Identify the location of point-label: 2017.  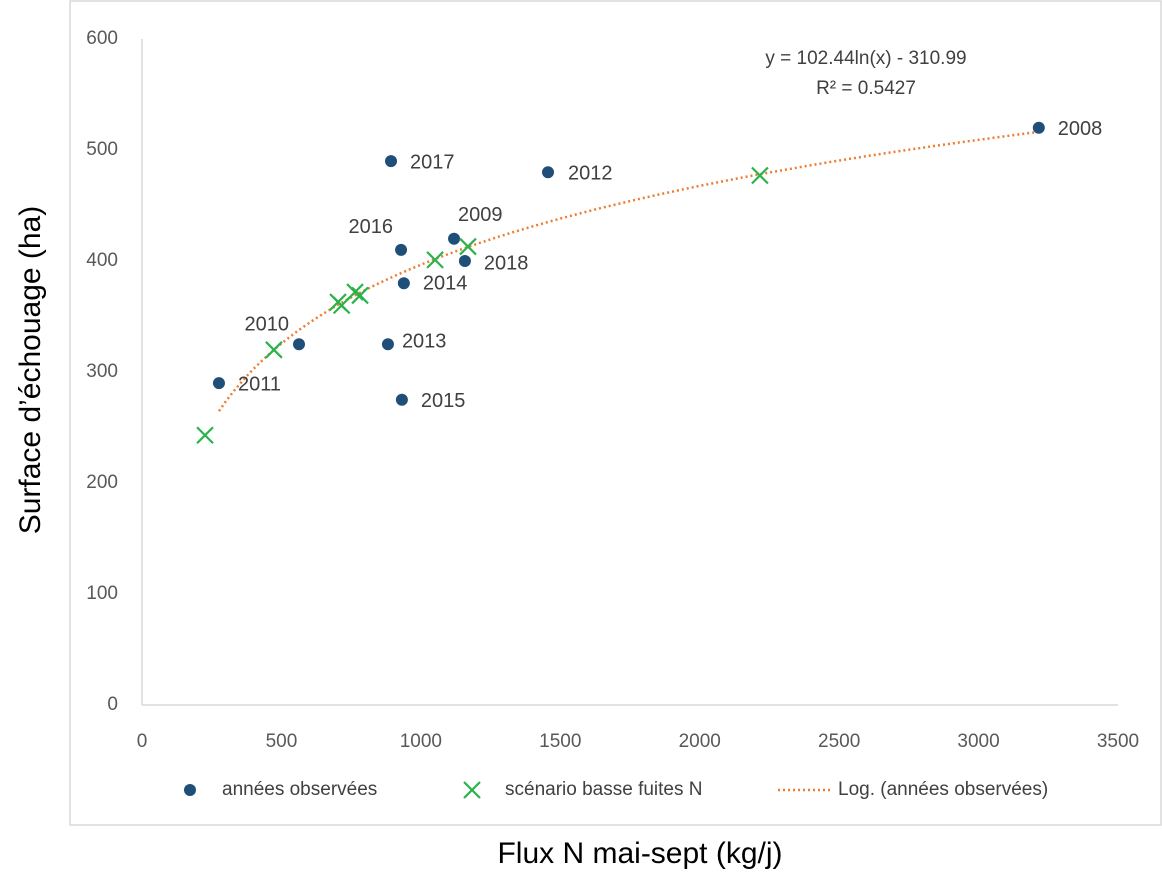
(432, 162).